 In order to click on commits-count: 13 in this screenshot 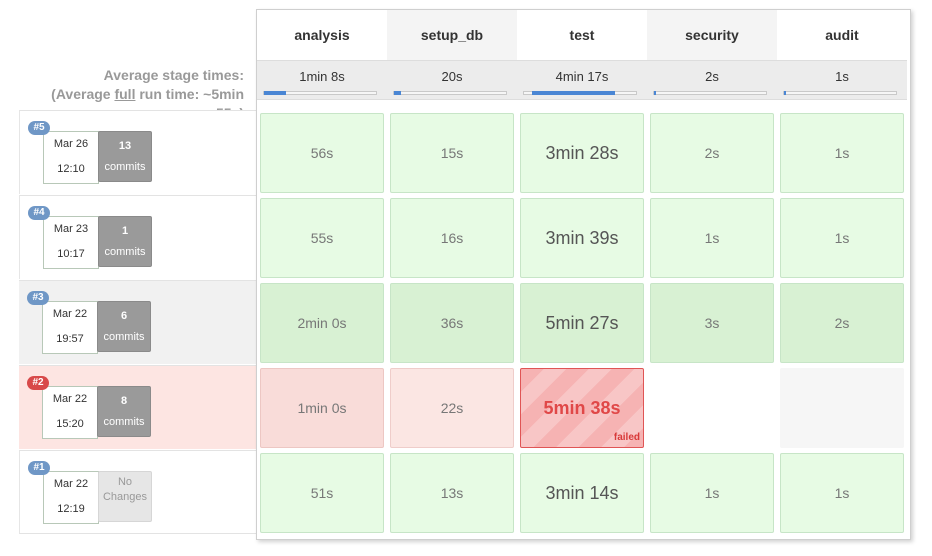, I will do `click(125, 146)`.